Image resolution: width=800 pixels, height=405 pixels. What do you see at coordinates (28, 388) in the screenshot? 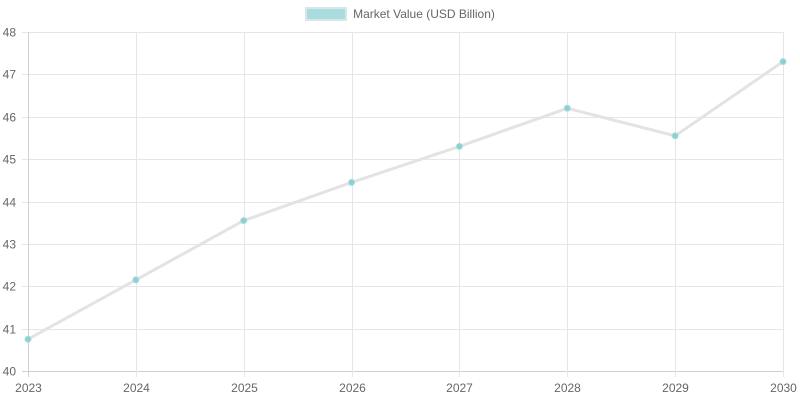
I see `x-tick-label: 2023` at bounding box center [28, 388].